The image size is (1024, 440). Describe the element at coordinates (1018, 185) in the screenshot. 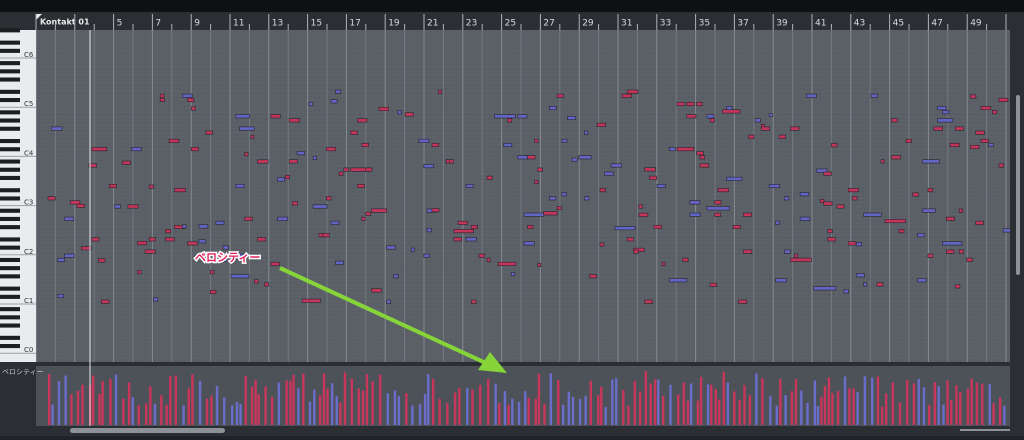

I see `scroll-thumb` at that location.